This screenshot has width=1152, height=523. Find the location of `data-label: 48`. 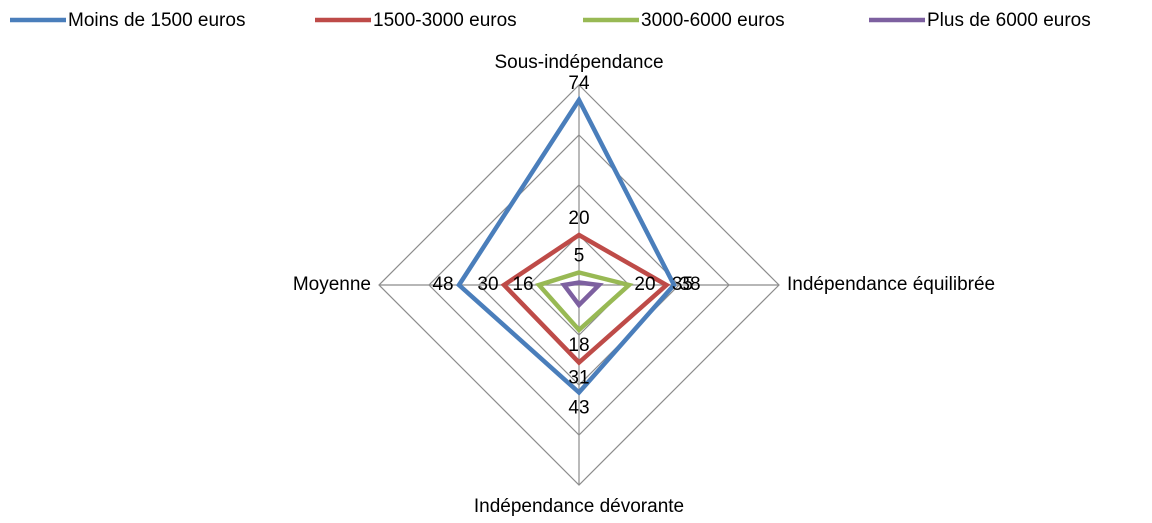

data-label: 48 is located at coordinates (442, 284).